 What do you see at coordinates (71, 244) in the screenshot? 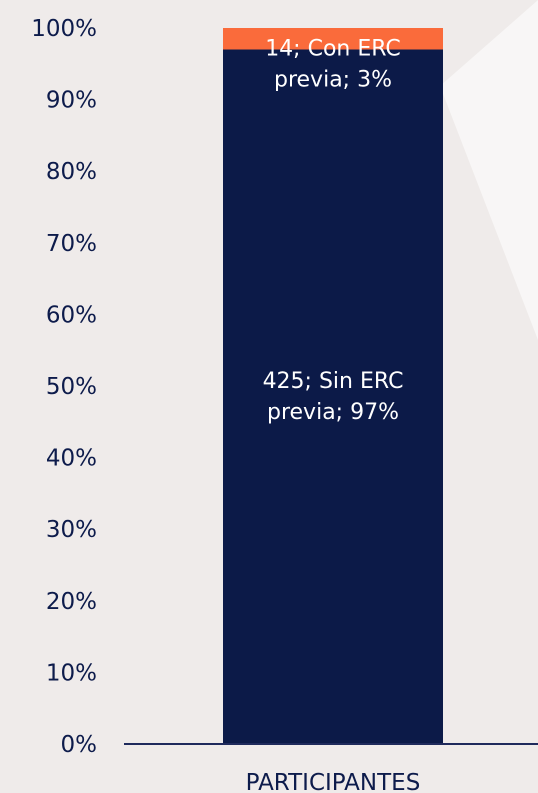
I see `y-tick-label: 70%` at bounding box center [71, 244].